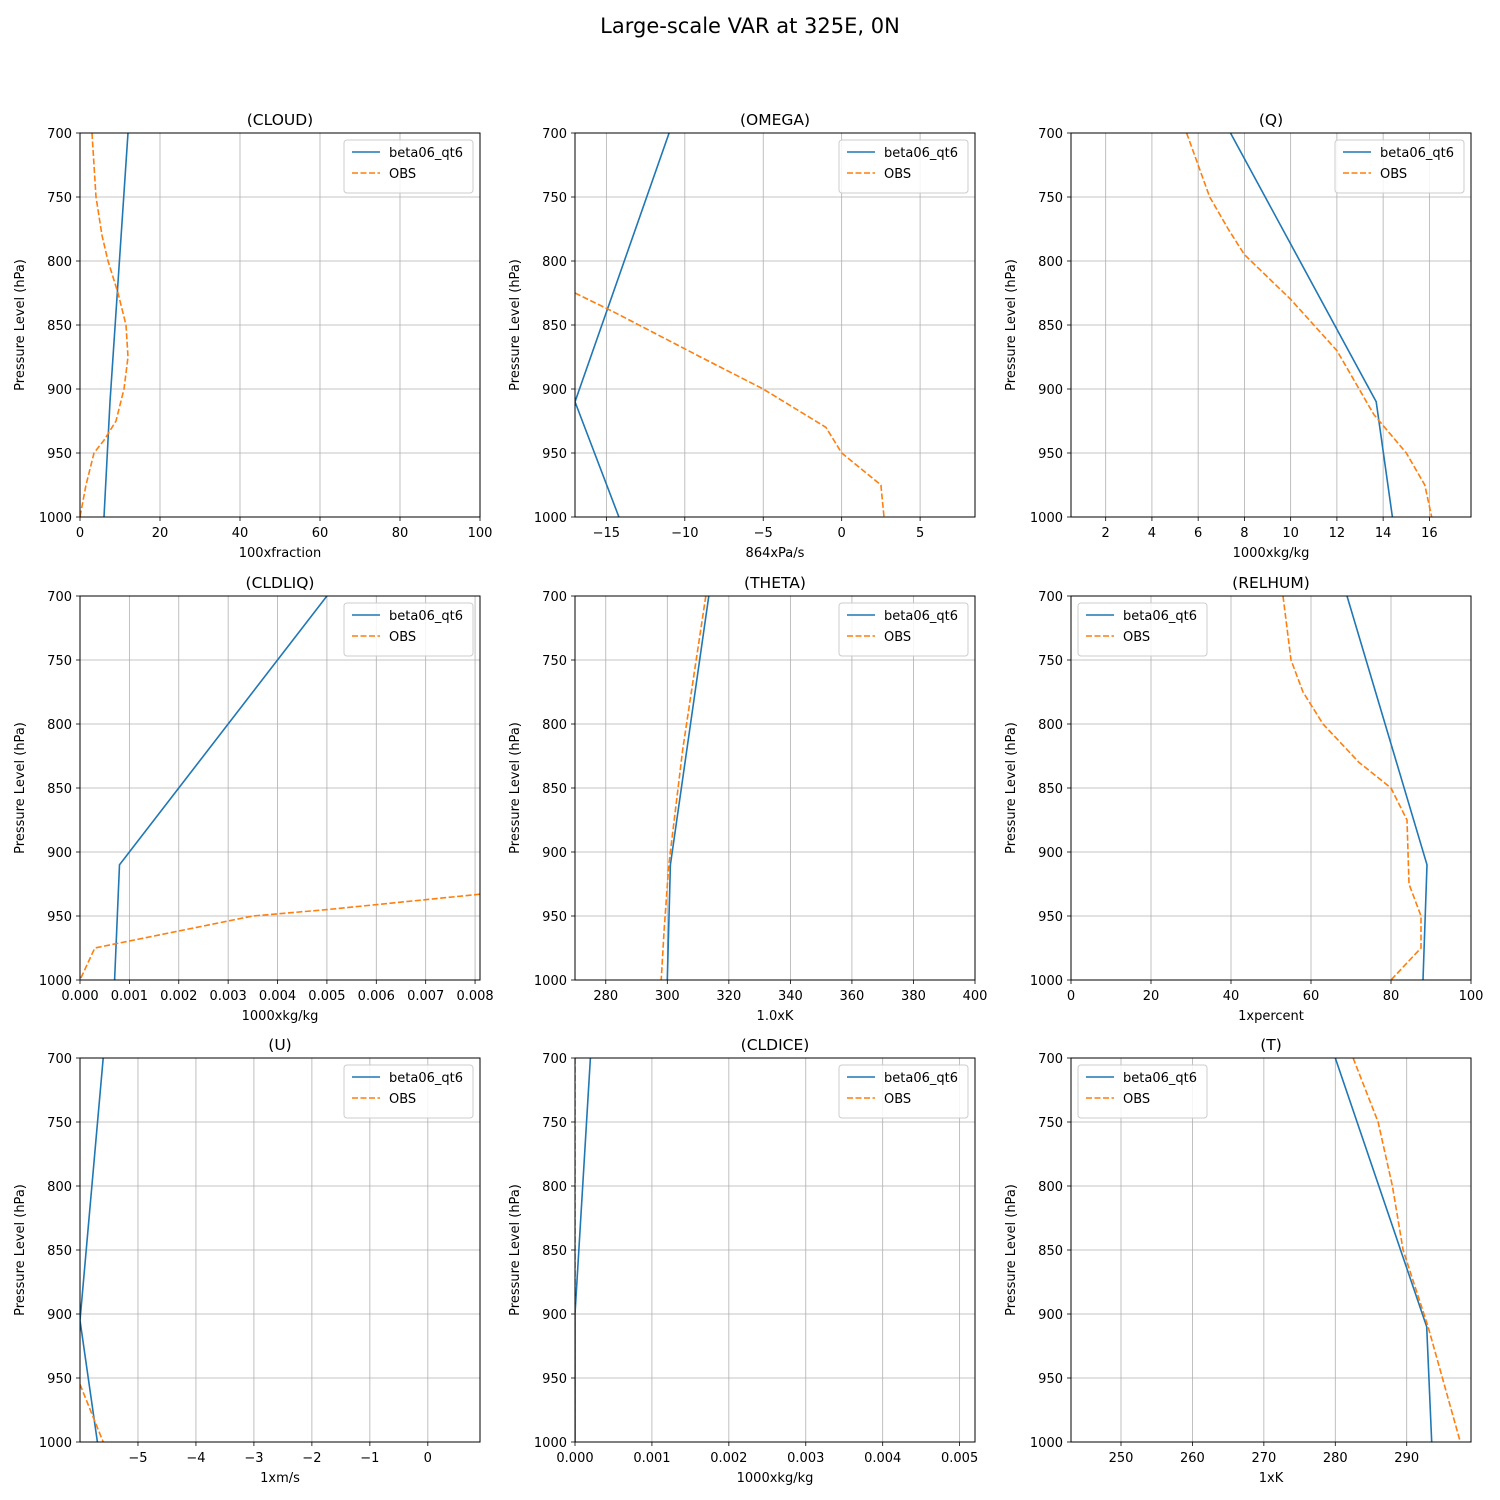 The width and height of the screenshot is (1500, 1500). What do you see at coordinates (1290, 533) in the screenshot?
I see `x-tick-label: 10` at bounding box center [1290, 533].